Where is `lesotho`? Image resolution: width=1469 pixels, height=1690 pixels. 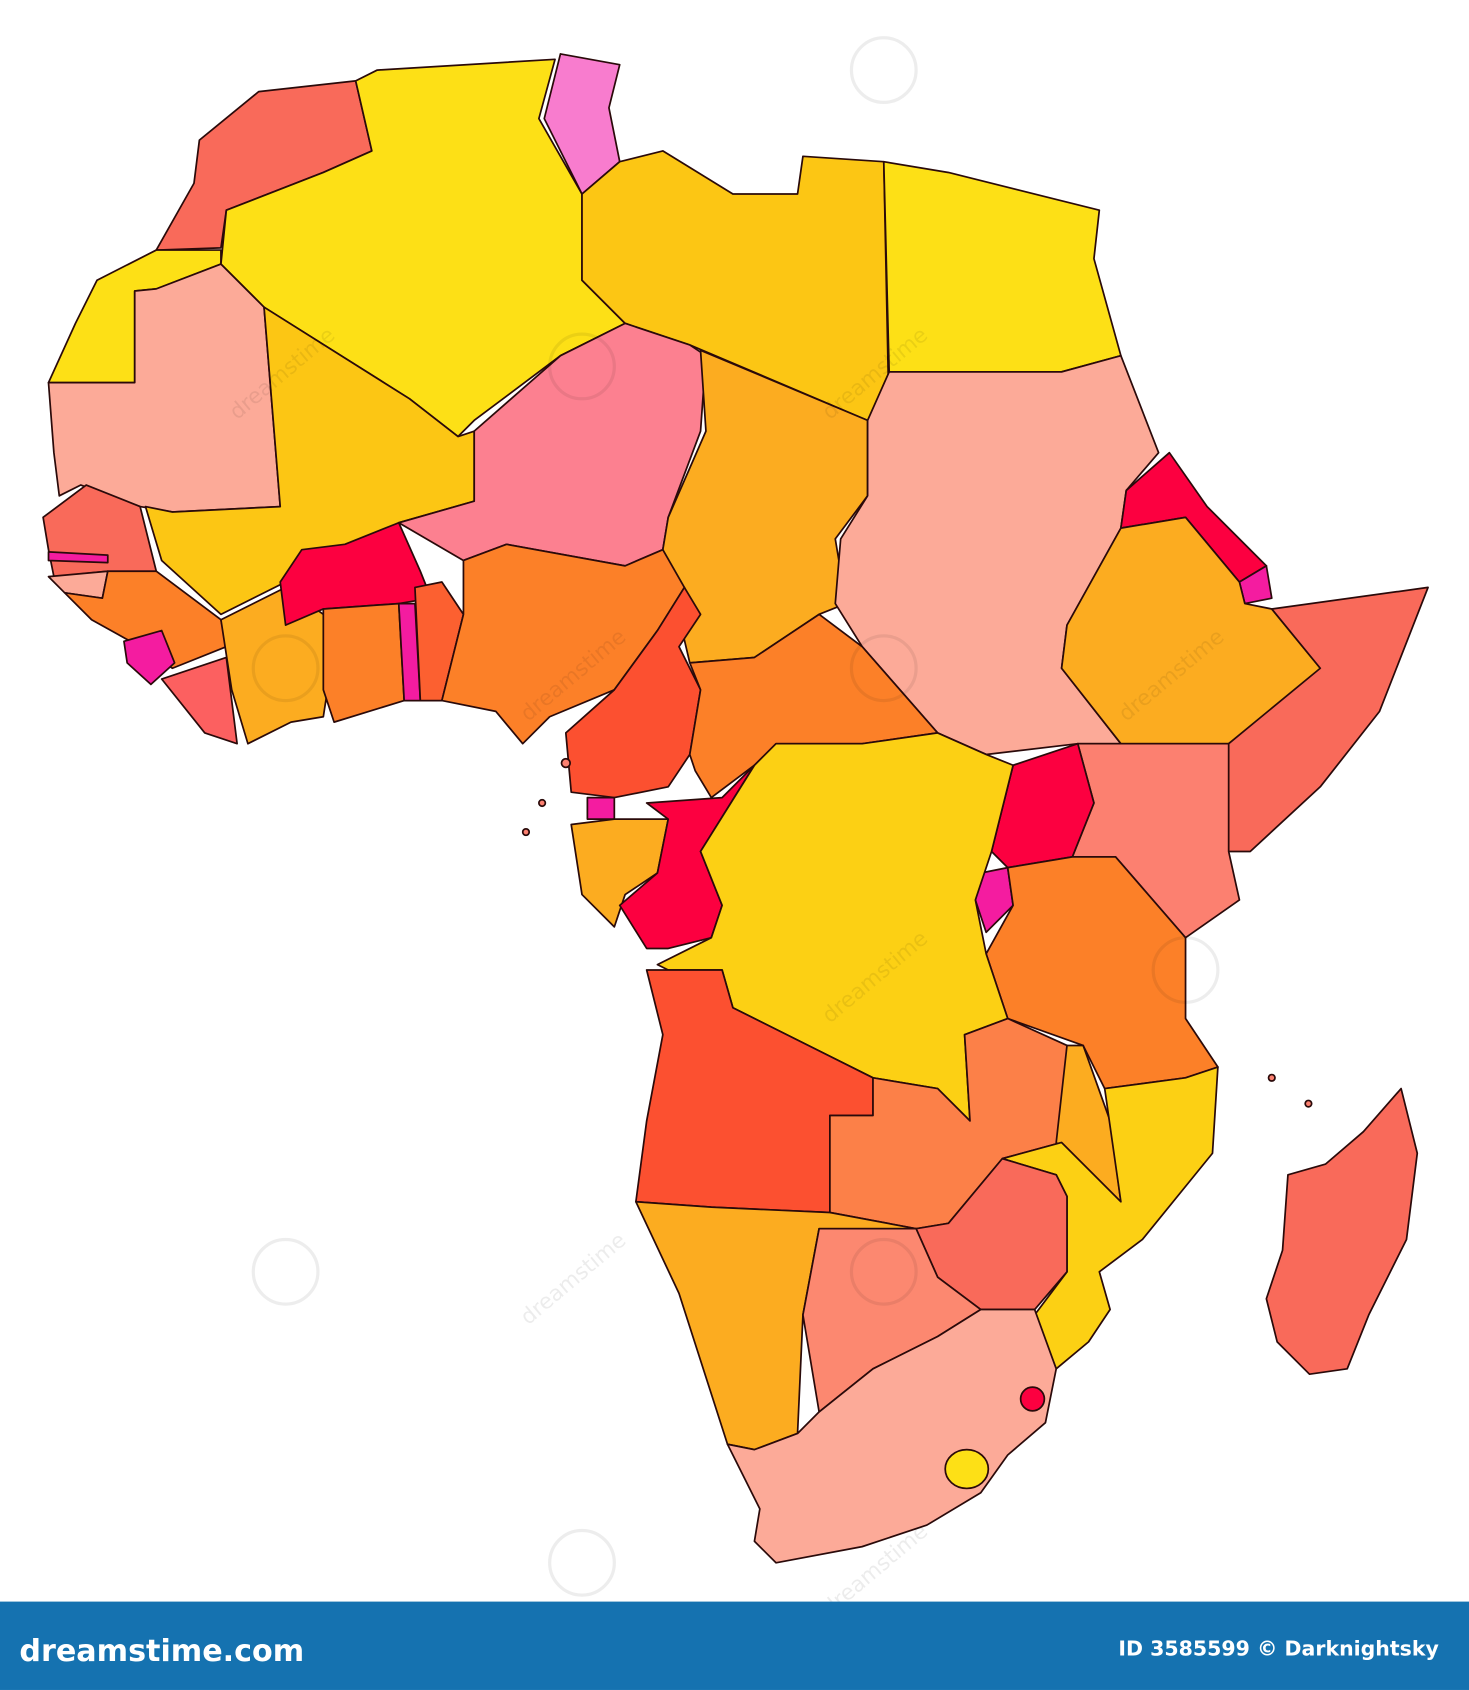
lesotho is located at coordinates (967, 1469).